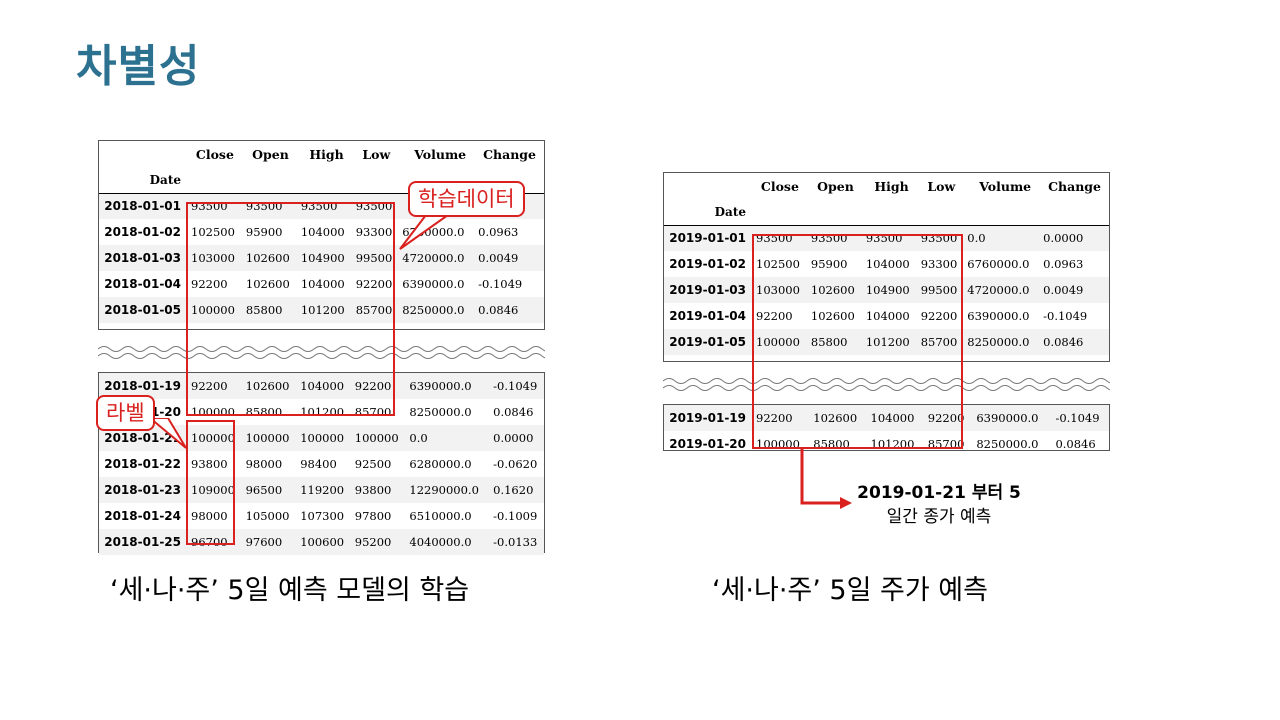  Describe the element at coordinates (498, 232) in the screenshot. I see `table-cell: 0.0963` at that location.